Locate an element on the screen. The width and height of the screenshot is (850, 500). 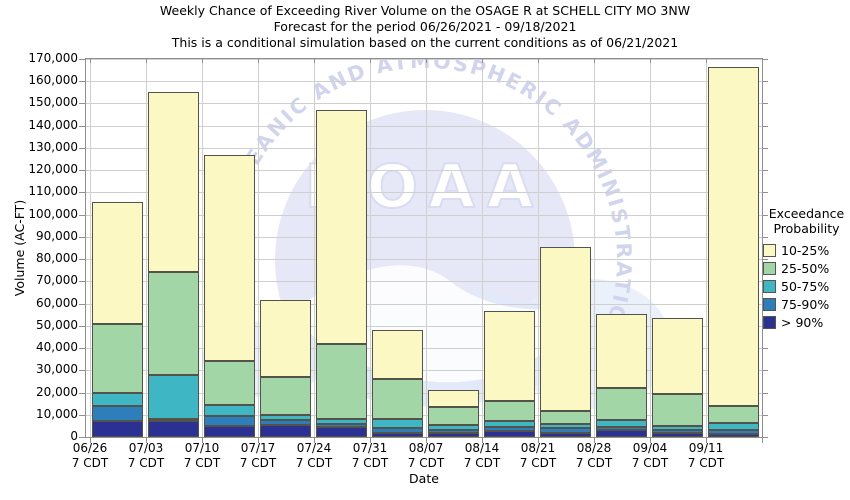
y-tick-label: 10,000 is located at coordinates (57, 413).